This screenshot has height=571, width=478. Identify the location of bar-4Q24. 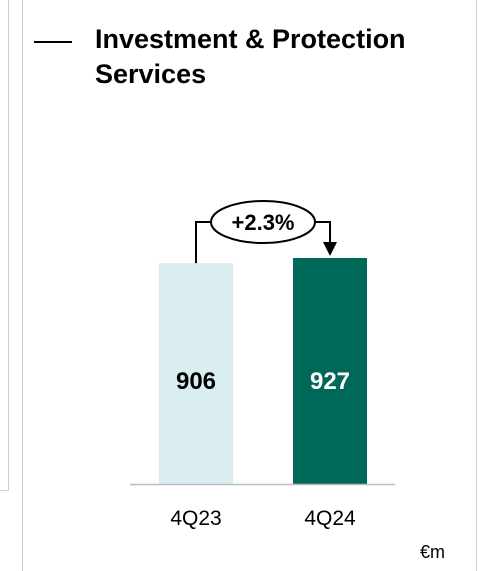
(330, 371).